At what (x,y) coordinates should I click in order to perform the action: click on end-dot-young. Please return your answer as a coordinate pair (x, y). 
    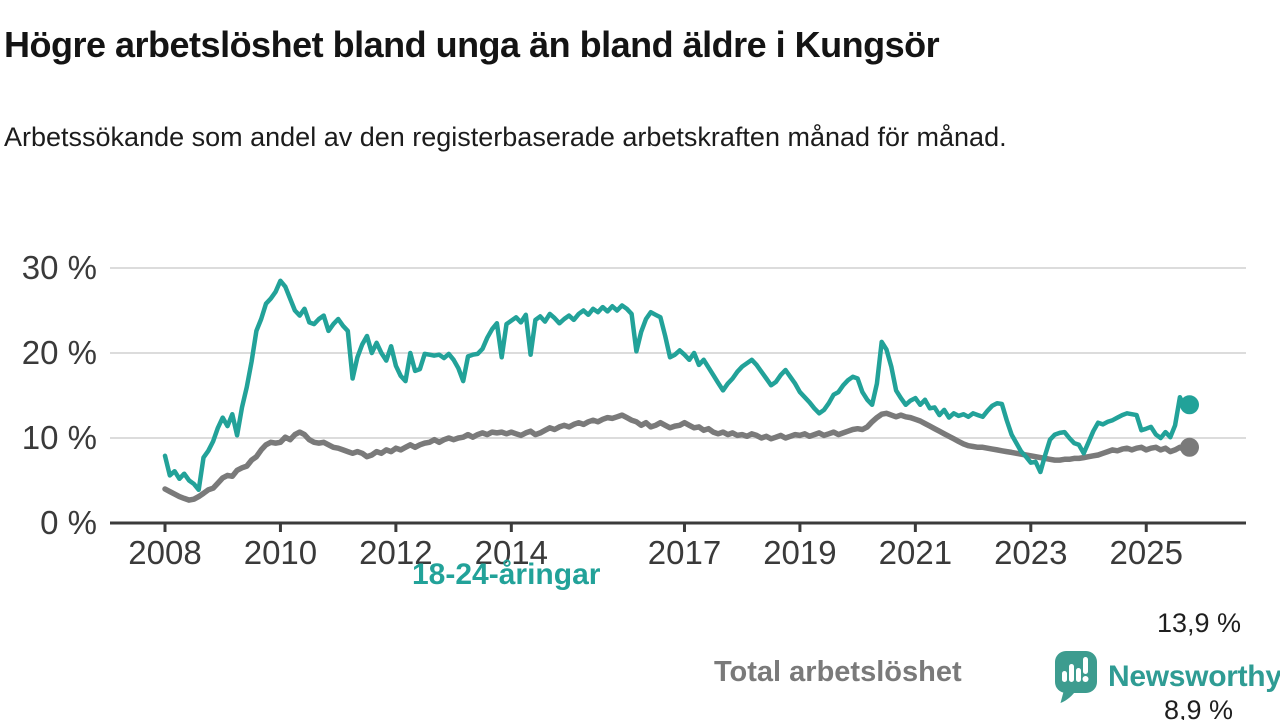
    Looking at the image, I should click on (1189, 405).